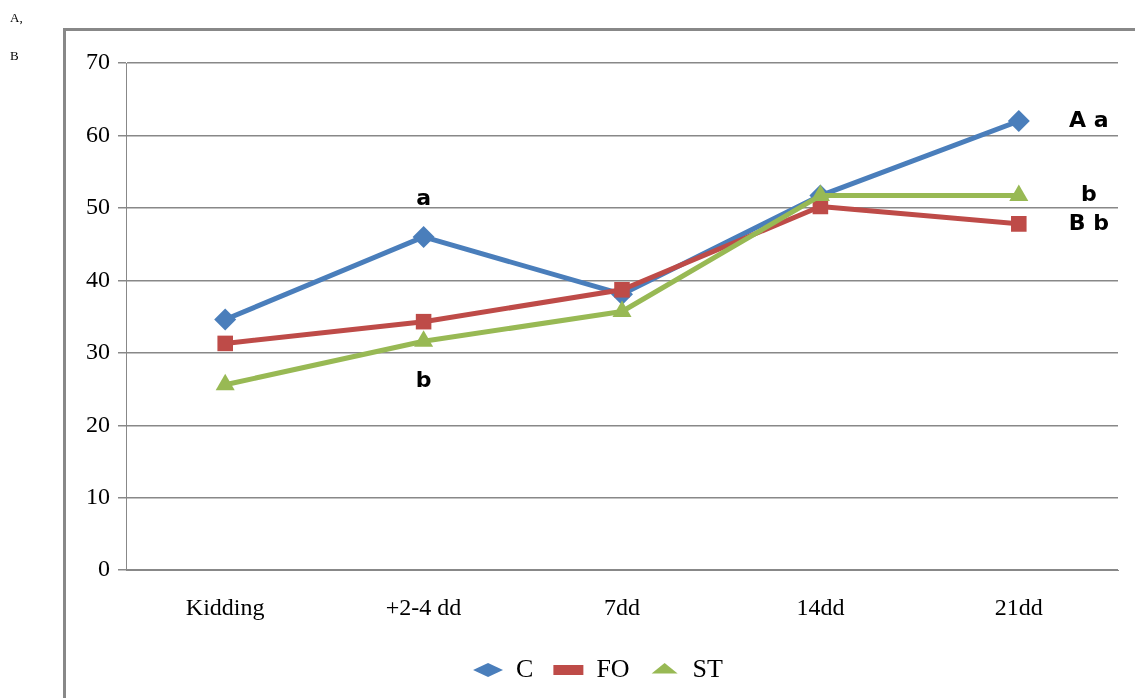  Describe the element at coordinates (1089, 119) in the screenshot. I see `annotation: A a` at that location.